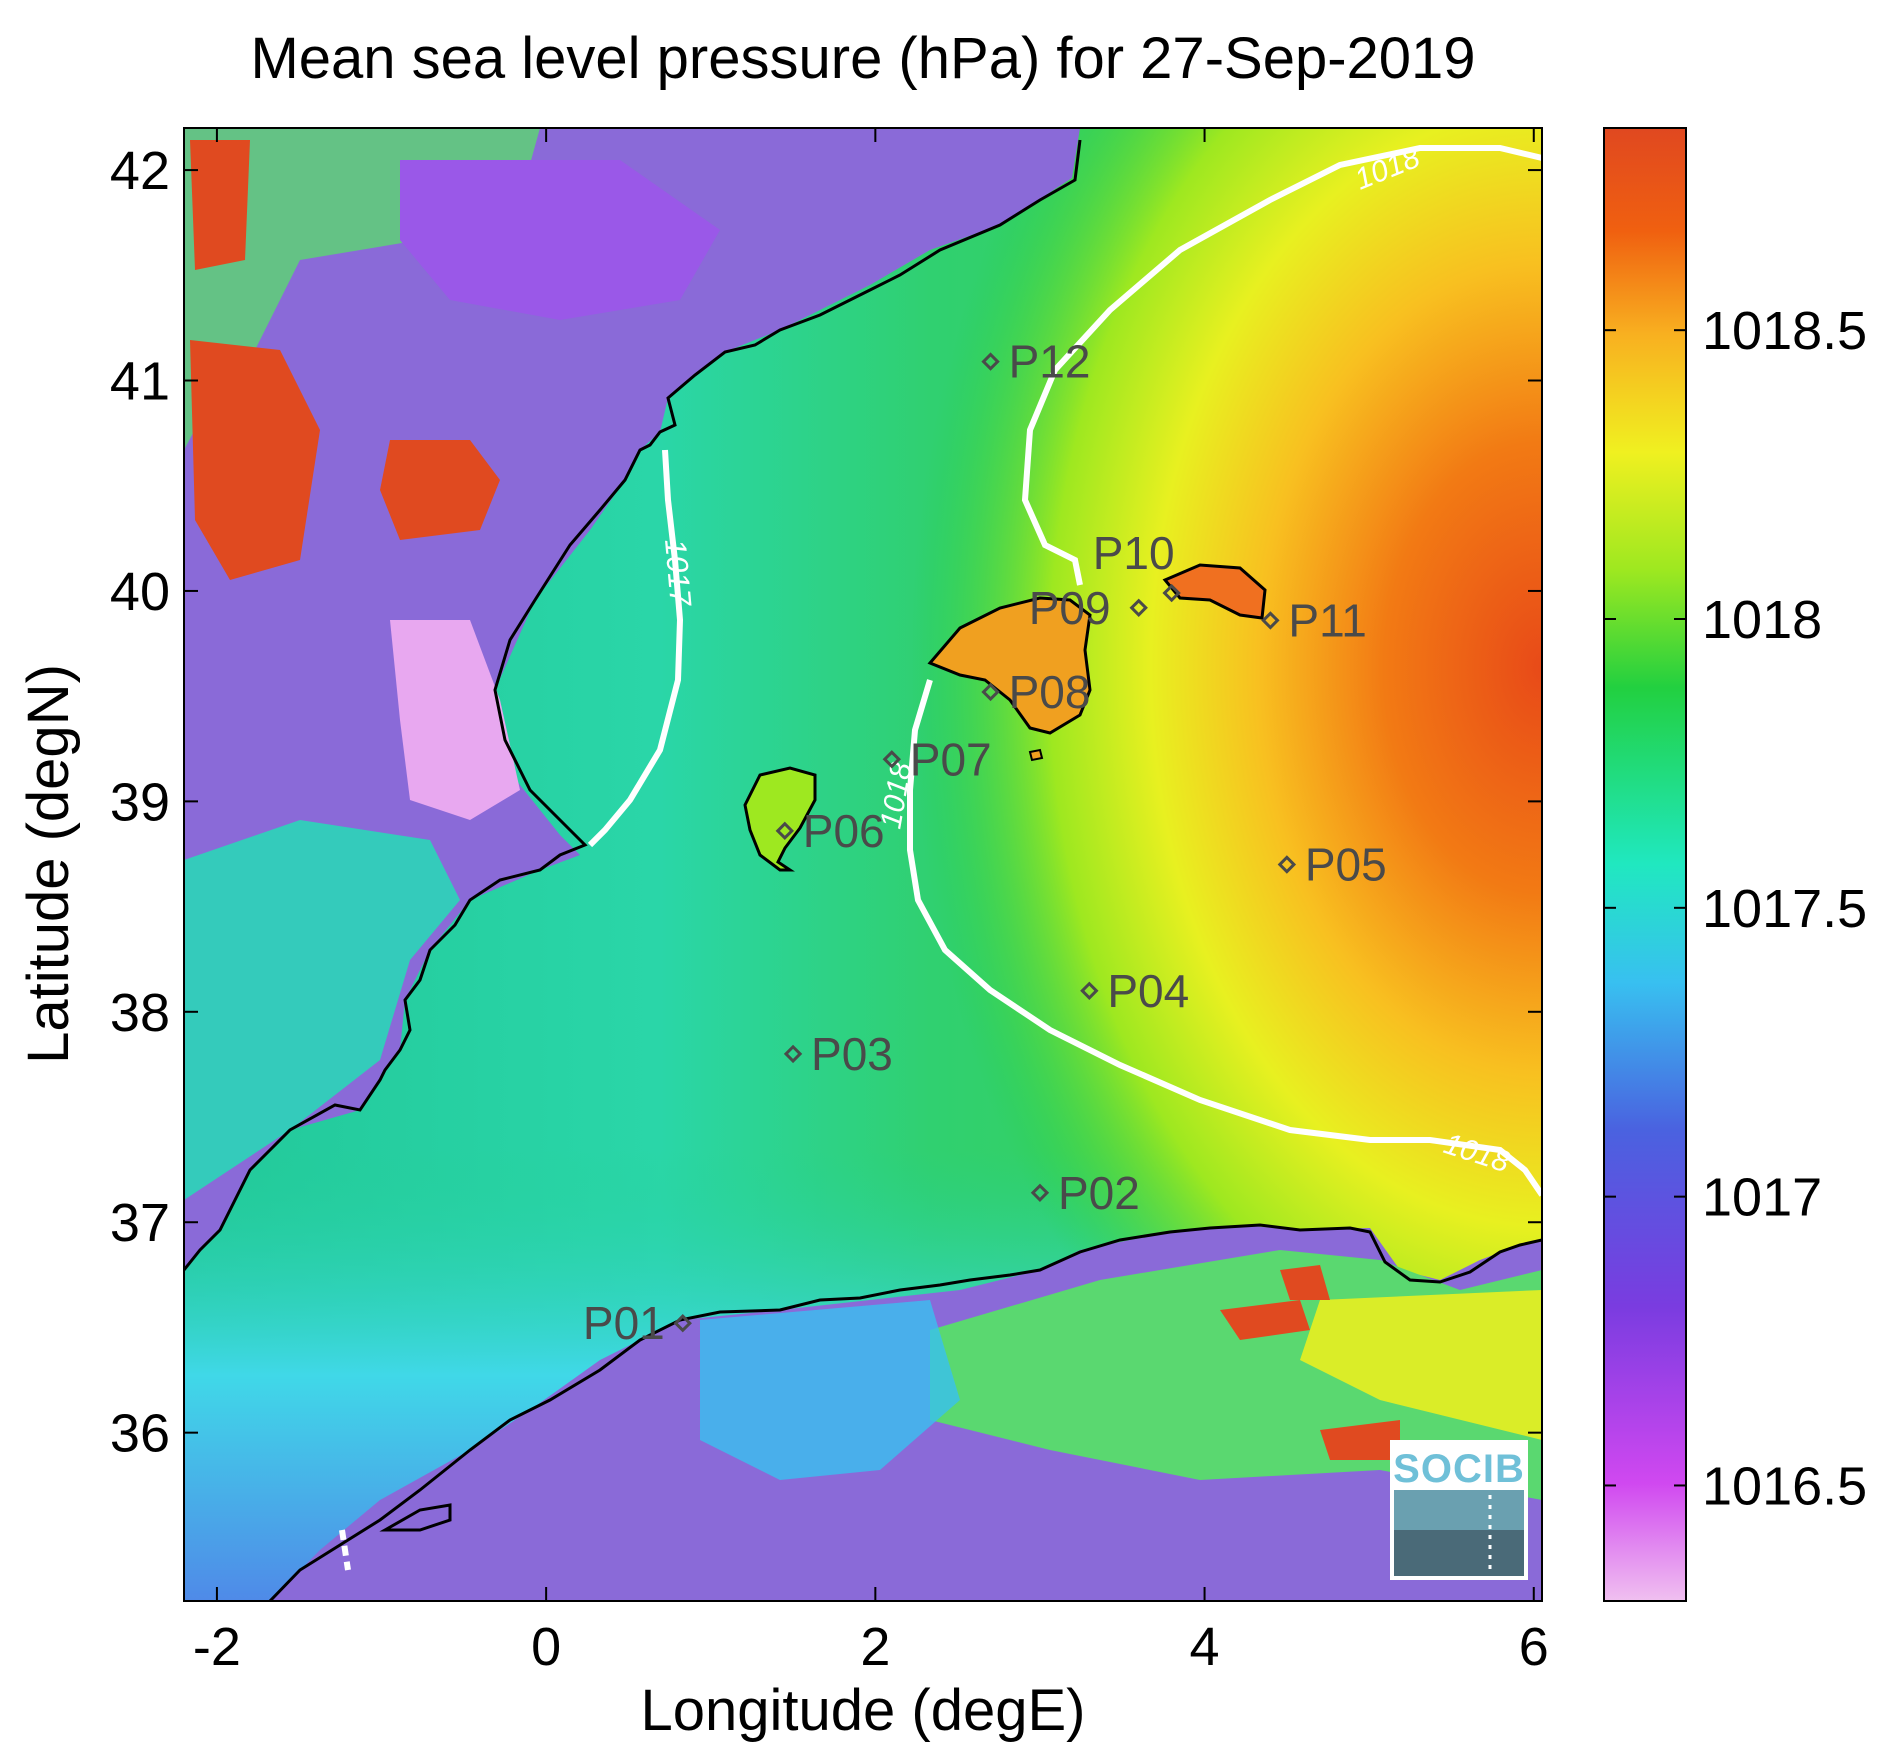 The width and height of the screenshot is (1904, 1758). I want to click on colorbar-tick-label: 1017, so click(1762, 1198).